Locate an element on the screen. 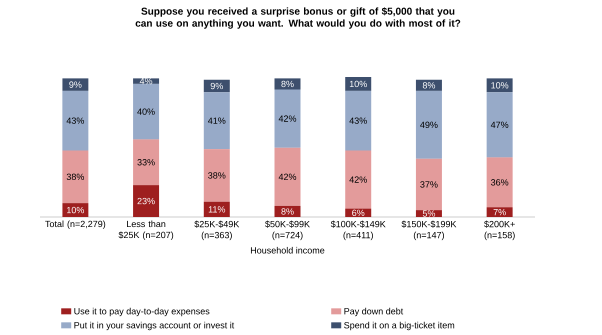 The height and width of the screenshot is (335, 602). x-tick-label: Total (n=2,279) is located at coordinates (75, 224).